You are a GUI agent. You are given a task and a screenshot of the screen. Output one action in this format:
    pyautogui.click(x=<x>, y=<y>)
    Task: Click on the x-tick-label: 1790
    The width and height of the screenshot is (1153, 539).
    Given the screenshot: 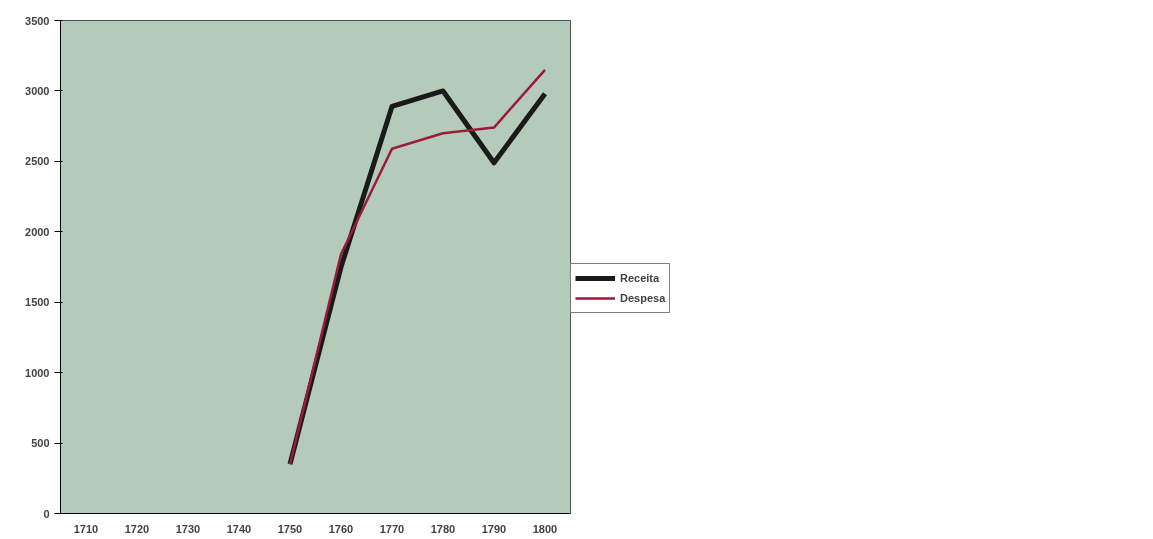 What is the action you would take?
    pyautogui.click(x=494, y=528)
    